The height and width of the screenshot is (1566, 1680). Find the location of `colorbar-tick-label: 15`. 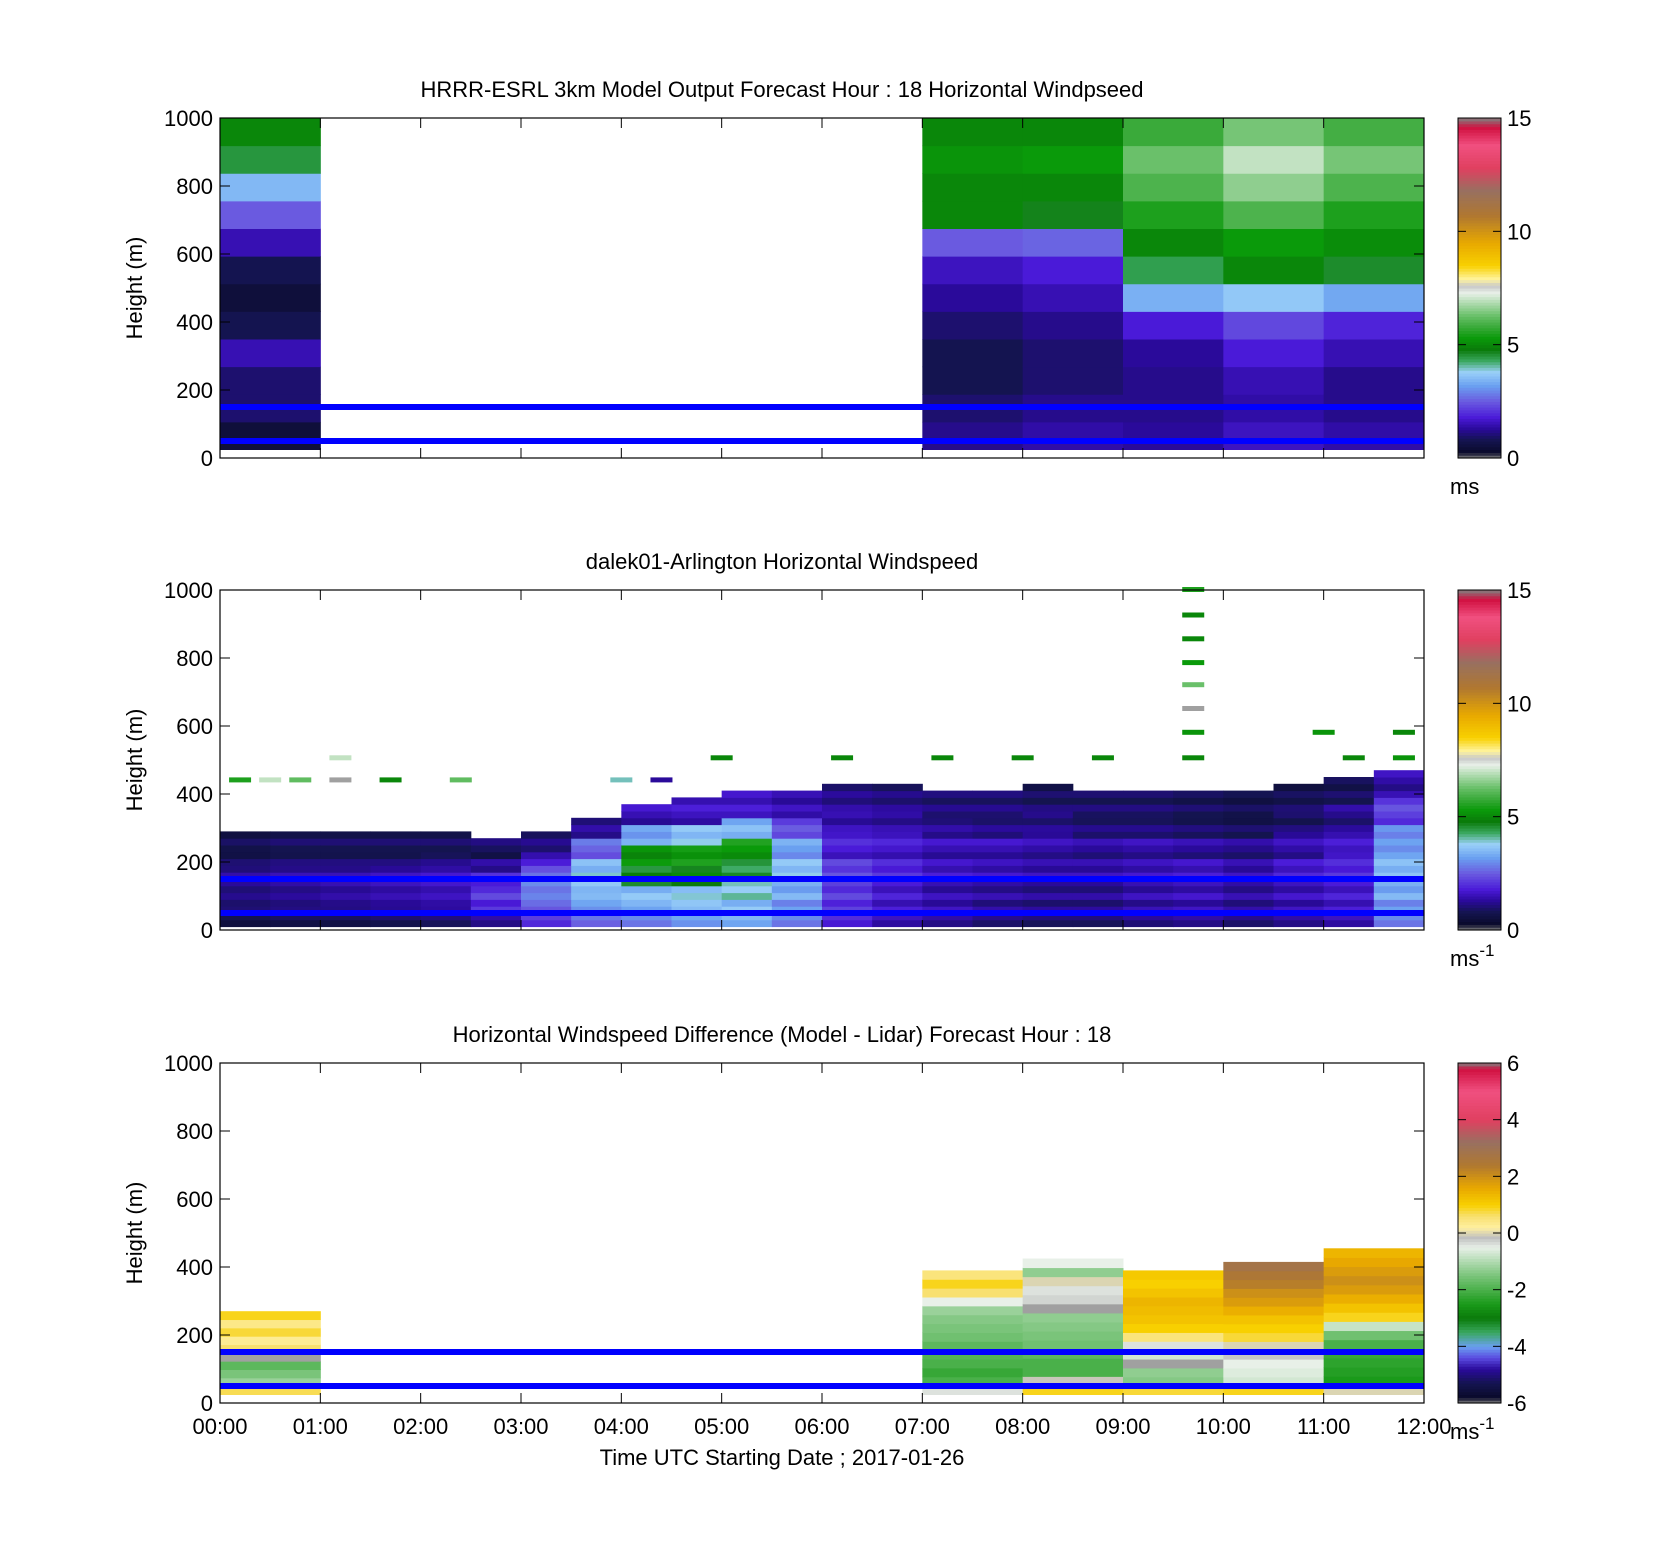

colorbar-tick-label: 15 is located at coordinates (1519, 118).